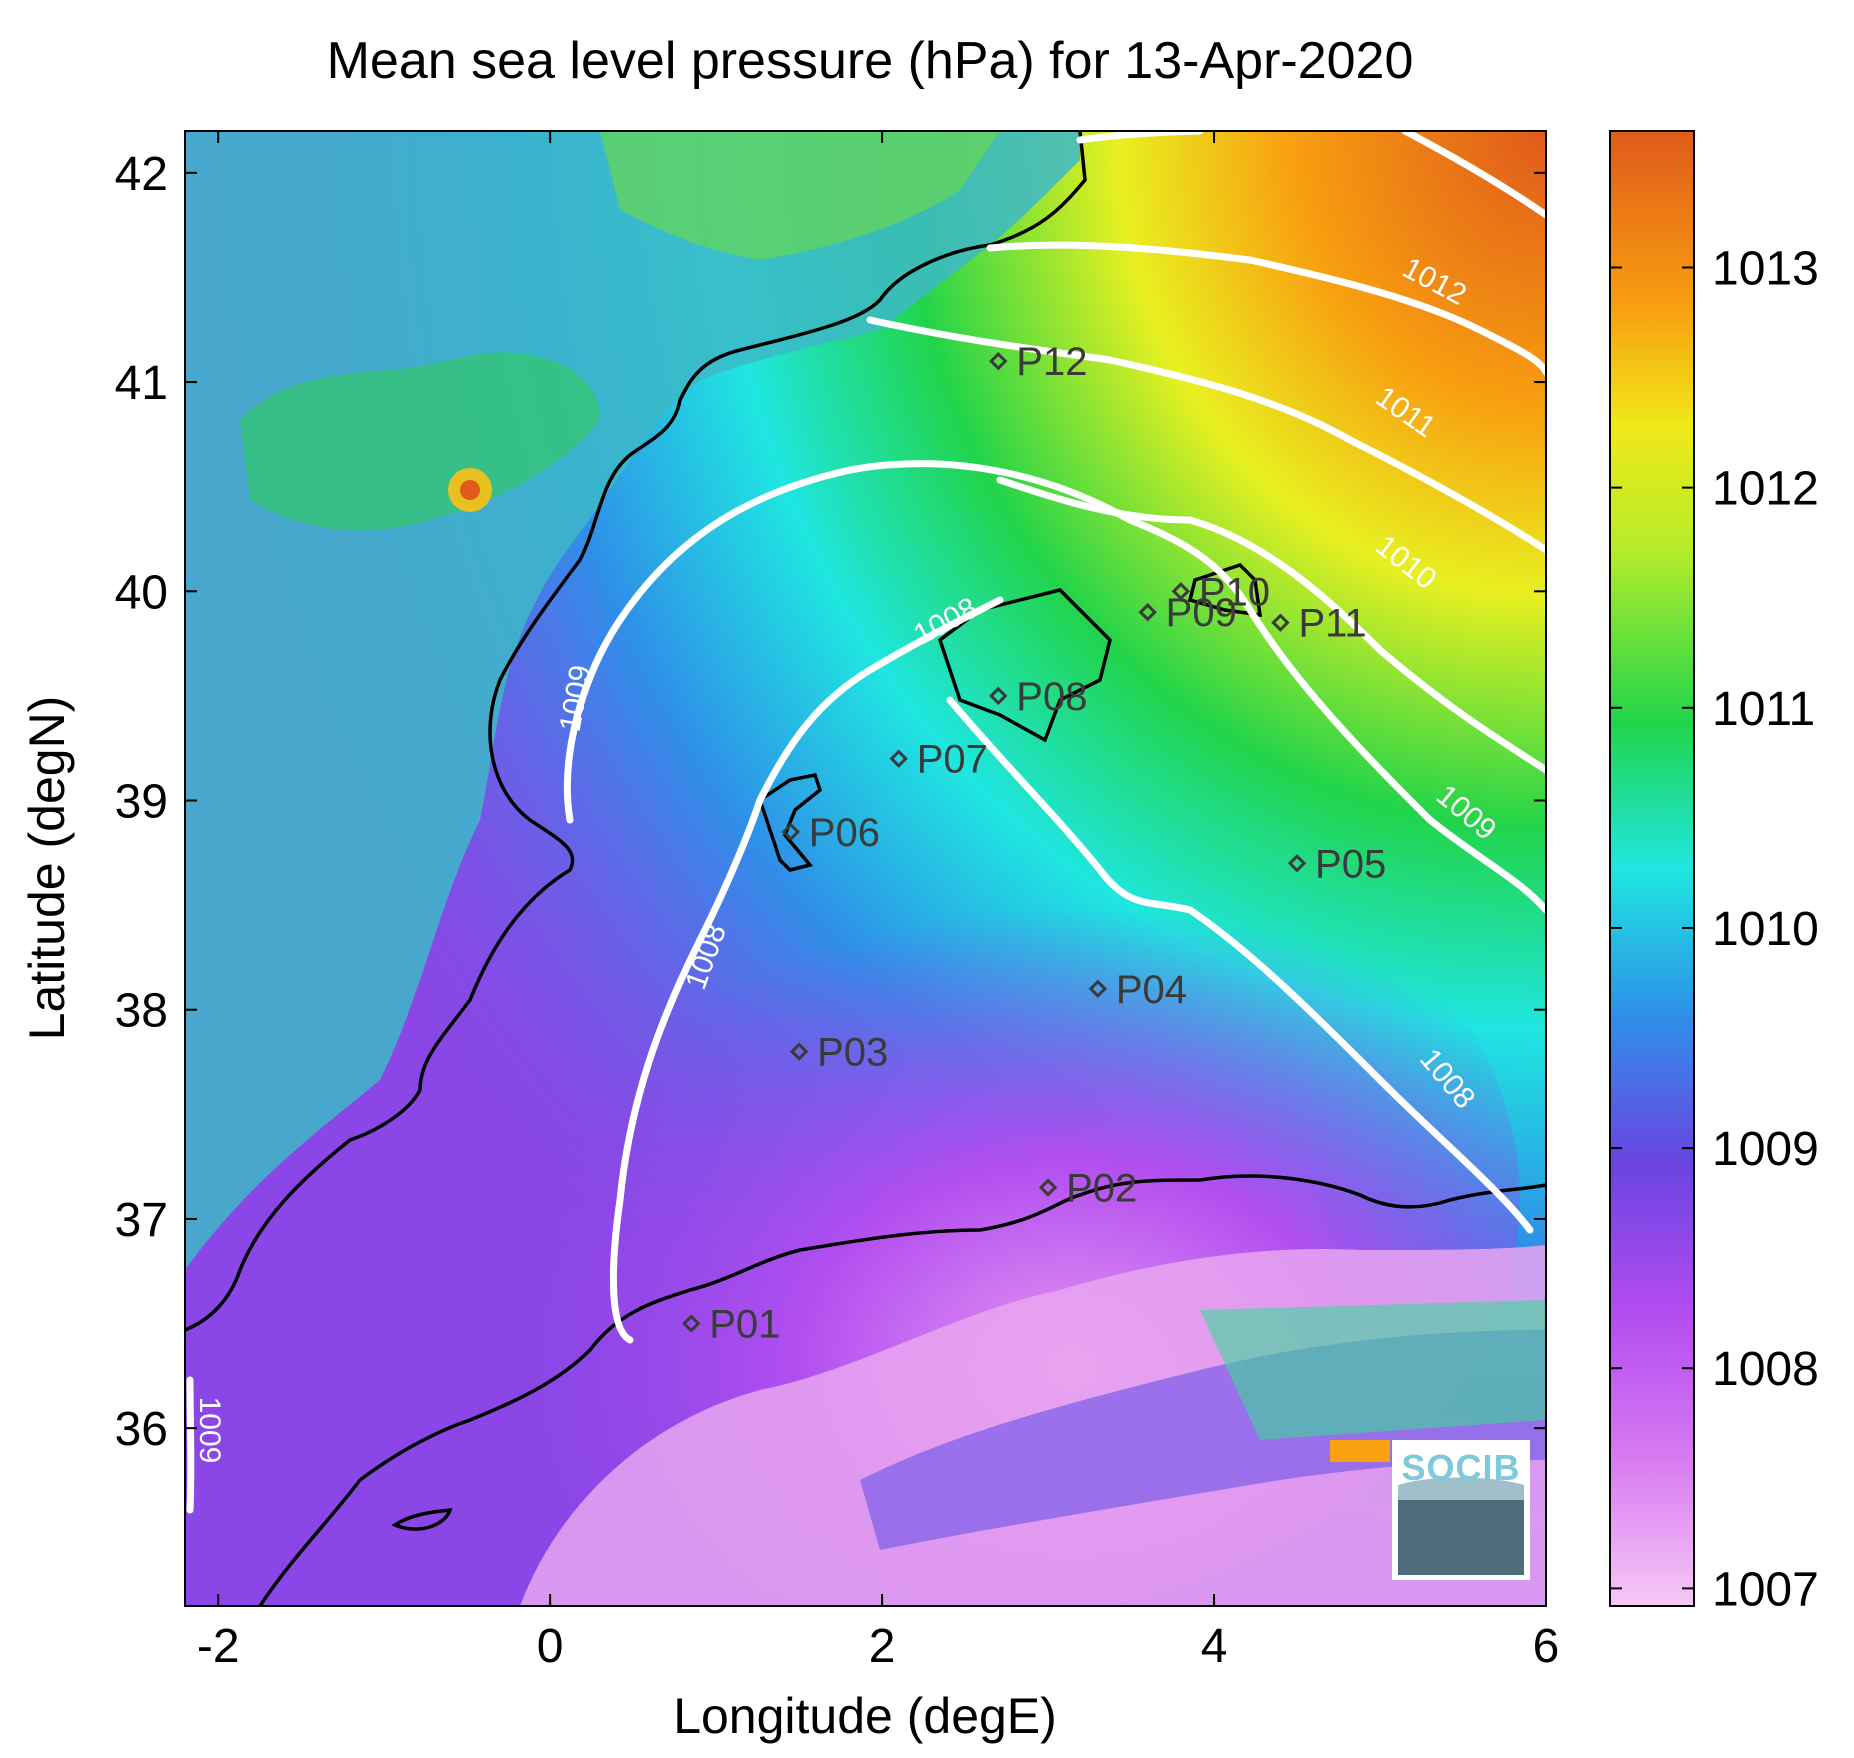 This screenshot has width=1854, height=1758. What do you see at coordinates (141, 174) in the screenshot?
I see `y-tick-label: 42` at bounding box center [141, 174].